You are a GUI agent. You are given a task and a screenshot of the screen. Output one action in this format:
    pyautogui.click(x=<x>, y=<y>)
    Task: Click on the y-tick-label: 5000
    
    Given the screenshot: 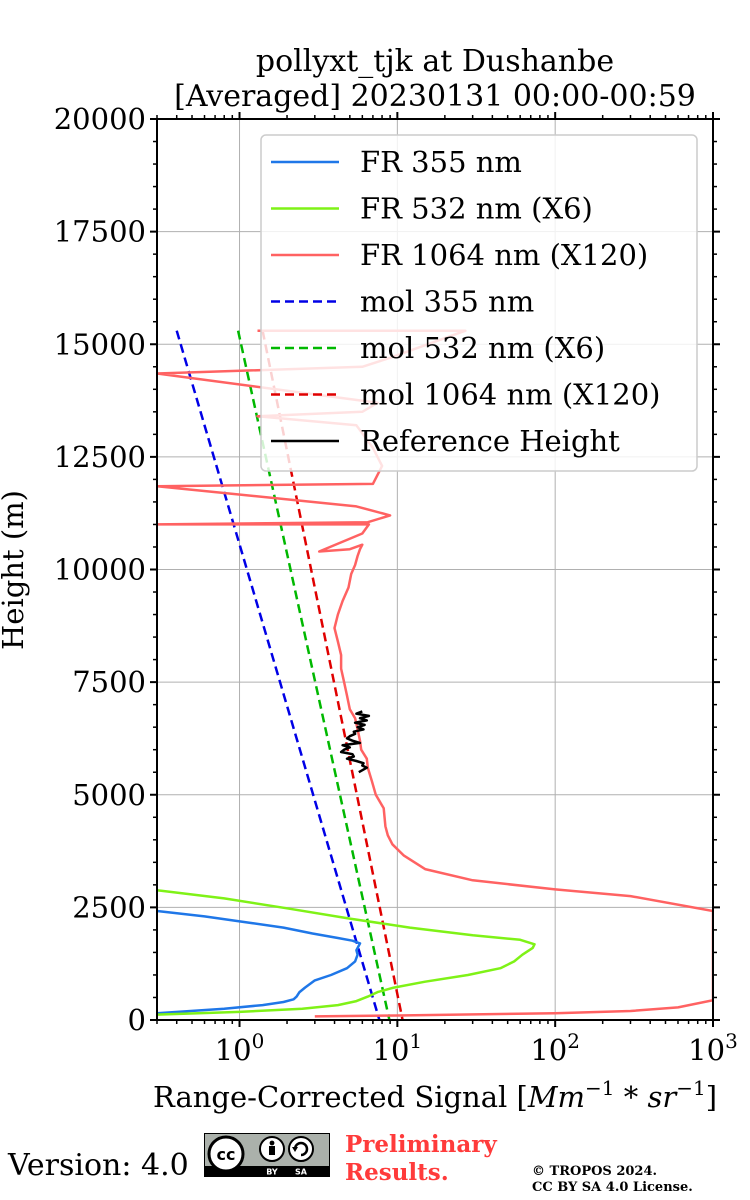 What is the action you would take?
    pyautogui.click(x=109, y=795)
    